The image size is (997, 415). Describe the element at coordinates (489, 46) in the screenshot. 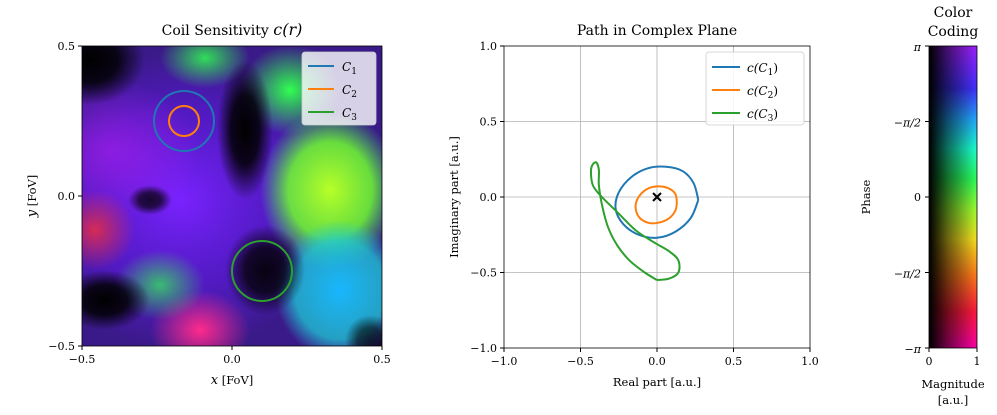

I see `complex-ytick-label: 1.0` at that location.